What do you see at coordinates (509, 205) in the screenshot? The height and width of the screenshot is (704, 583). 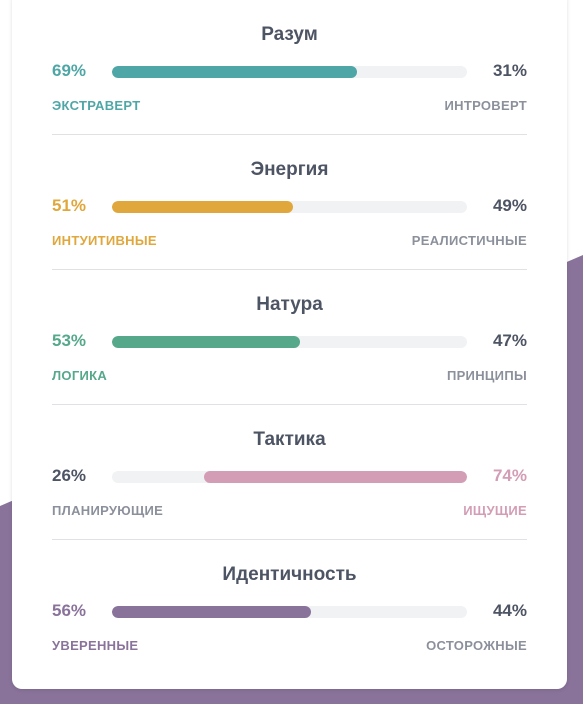 I see `right-percent: 49%` at bounding box center [509, 205].